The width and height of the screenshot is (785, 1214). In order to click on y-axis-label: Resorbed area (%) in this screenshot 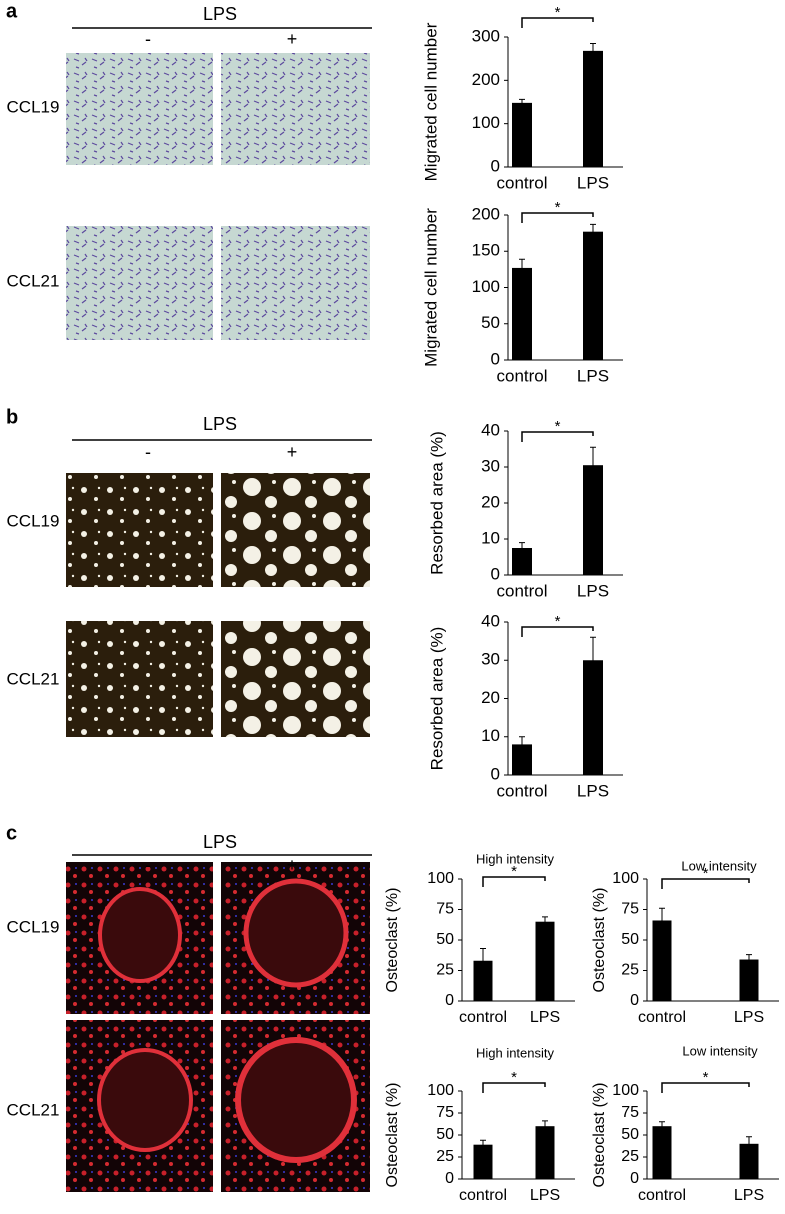, I will do `click(436, 699)`.